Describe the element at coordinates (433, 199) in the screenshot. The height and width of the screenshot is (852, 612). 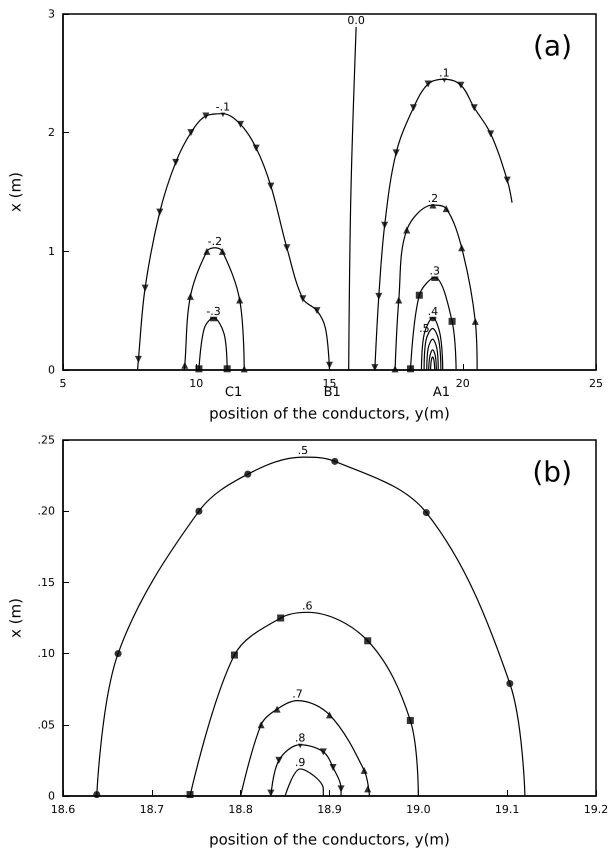
I see `series-label: .2` at that location.